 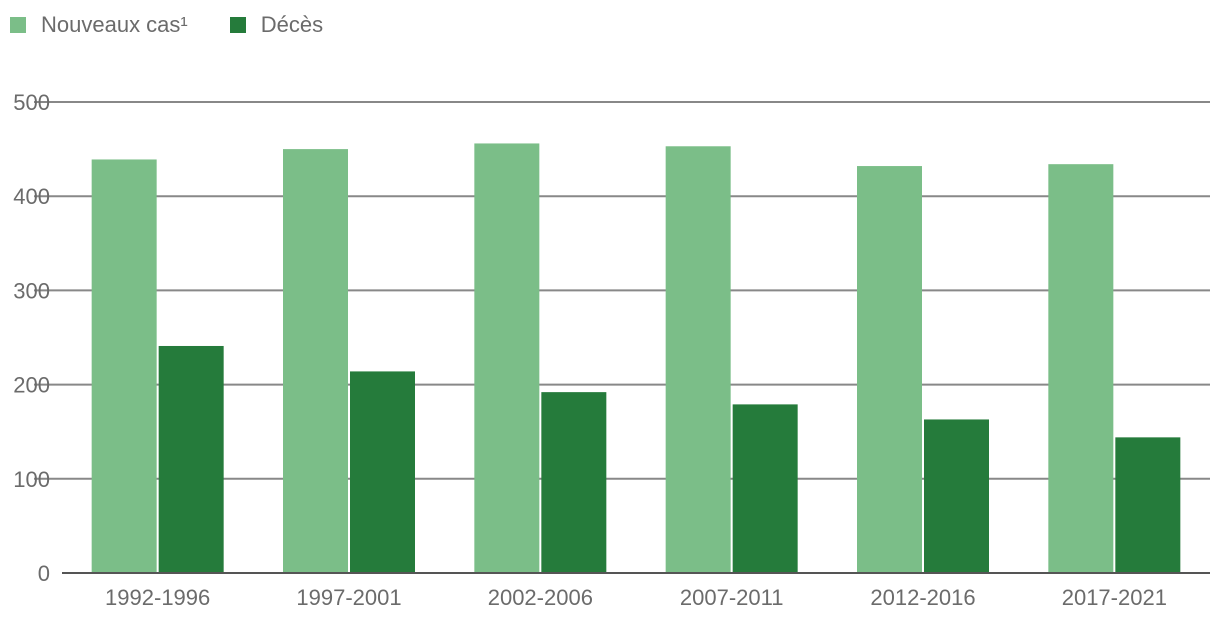 I want to click on x-tick-label: 2017-2021, so click(x=1114, y=597).